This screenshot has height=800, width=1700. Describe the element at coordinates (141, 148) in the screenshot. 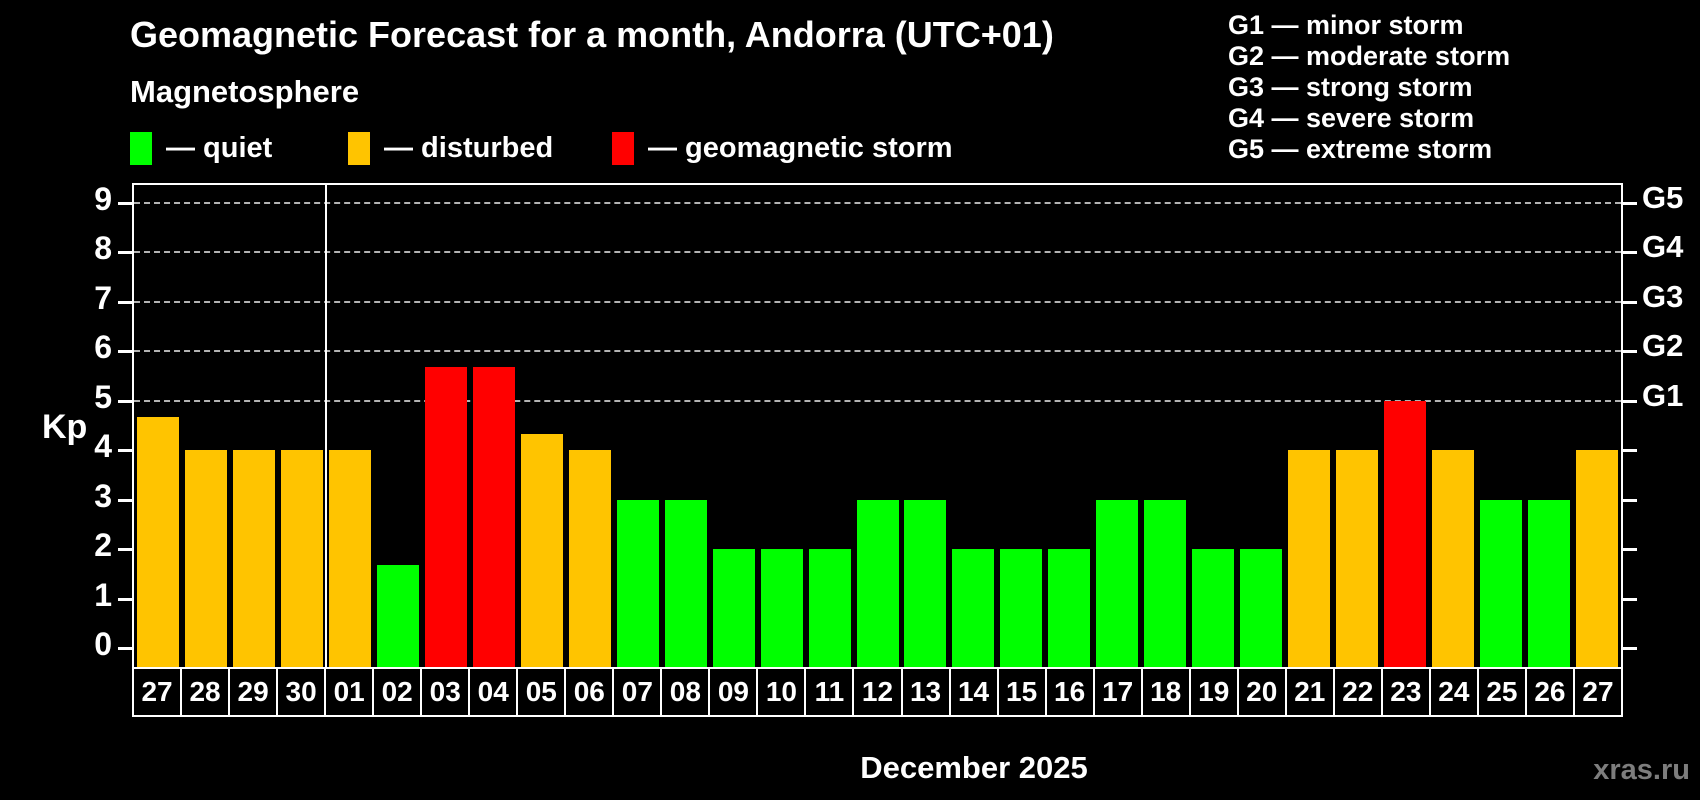

I see `quiet-swatch-icon` at that location.